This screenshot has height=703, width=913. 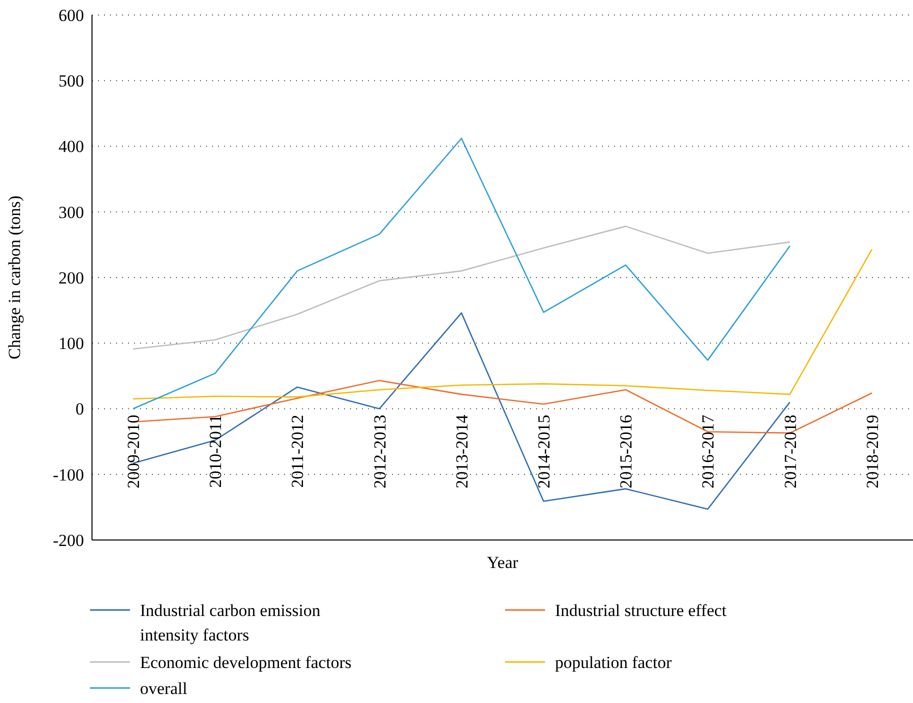 I want to click on x-tick-label: 2010-2011, so click(x=216, y=451).